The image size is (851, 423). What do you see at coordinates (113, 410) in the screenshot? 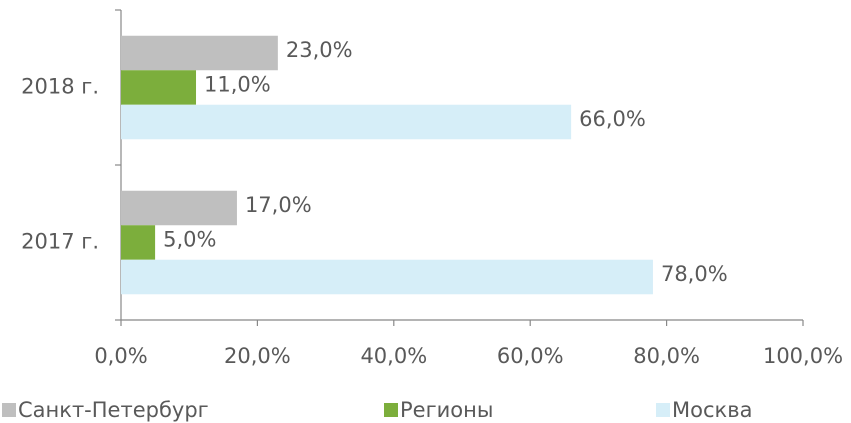
I see `legend-label: Санкт-Петербург` at bounding box center [113, 410].